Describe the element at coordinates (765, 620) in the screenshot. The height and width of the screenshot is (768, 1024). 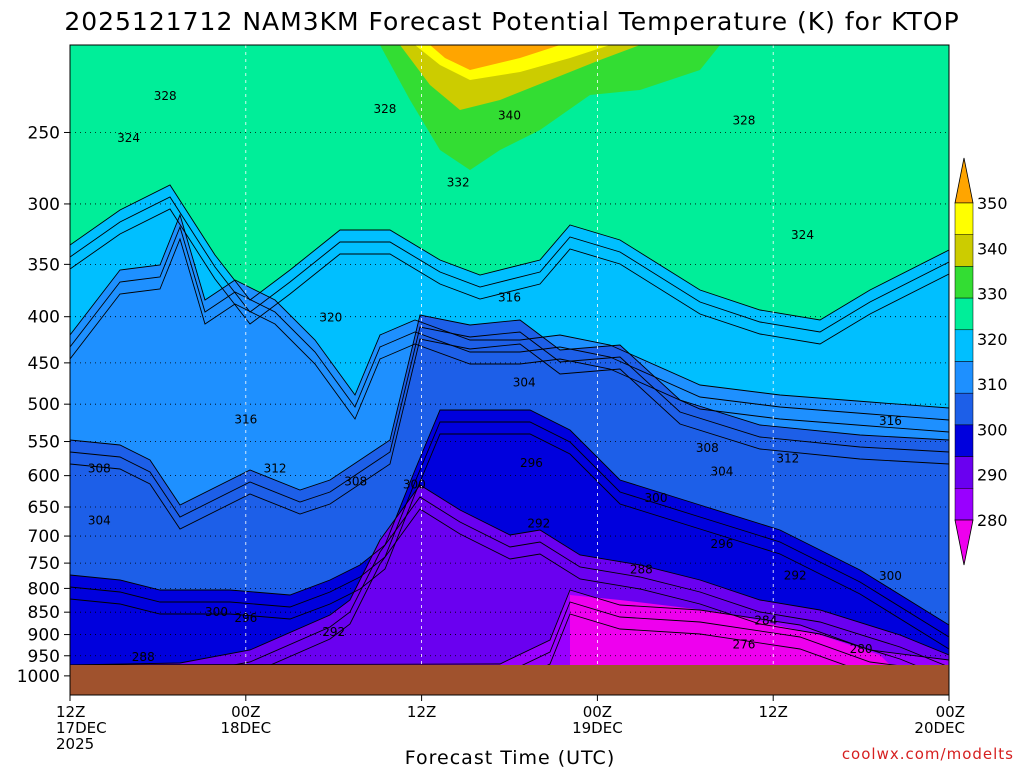
I see `contour-label: 284` at that location.